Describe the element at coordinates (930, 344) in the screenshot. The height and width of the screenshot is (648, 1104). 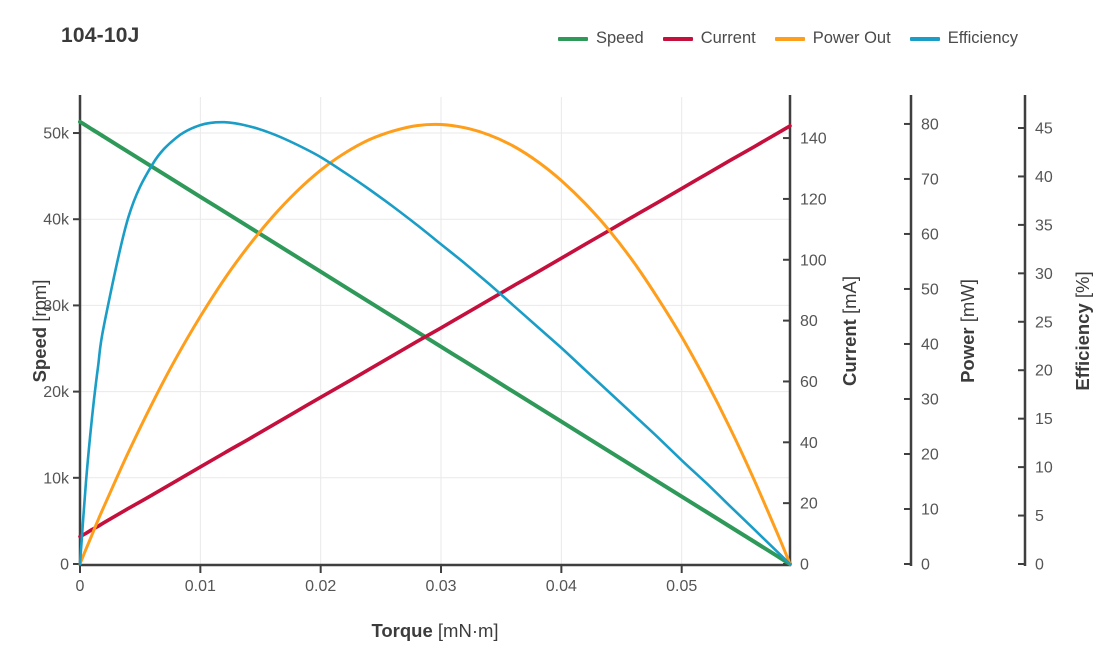
I see `power-tick-label: 40` at that location.